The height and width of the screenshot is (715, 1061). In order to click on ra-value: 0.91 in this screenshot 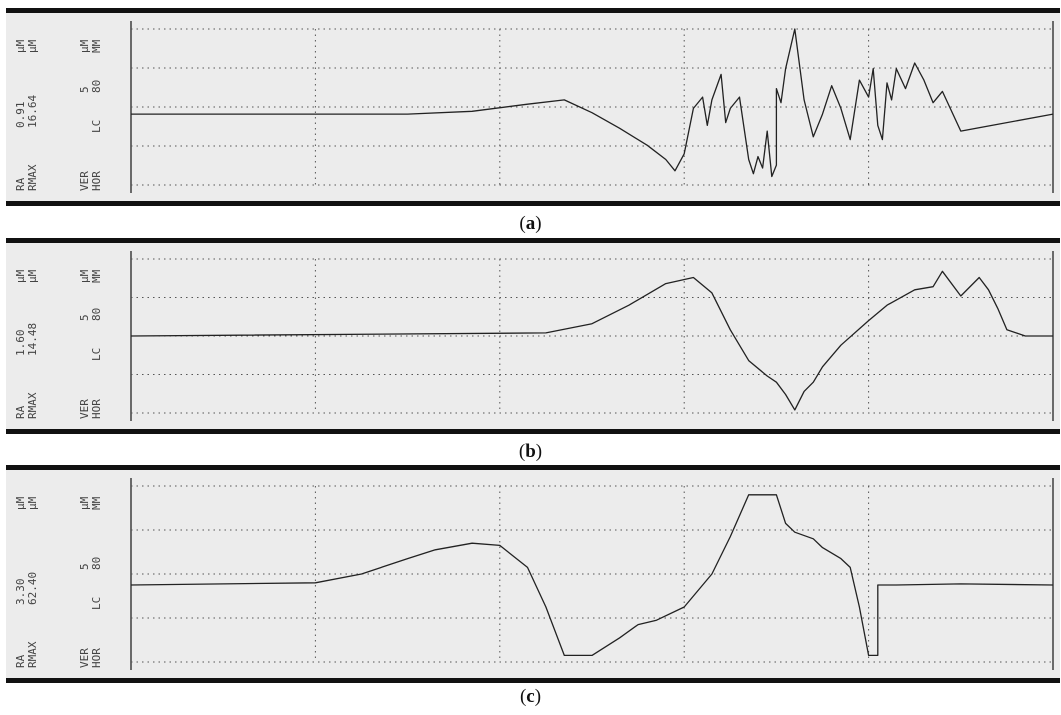, I will do `click(20, 115)`.